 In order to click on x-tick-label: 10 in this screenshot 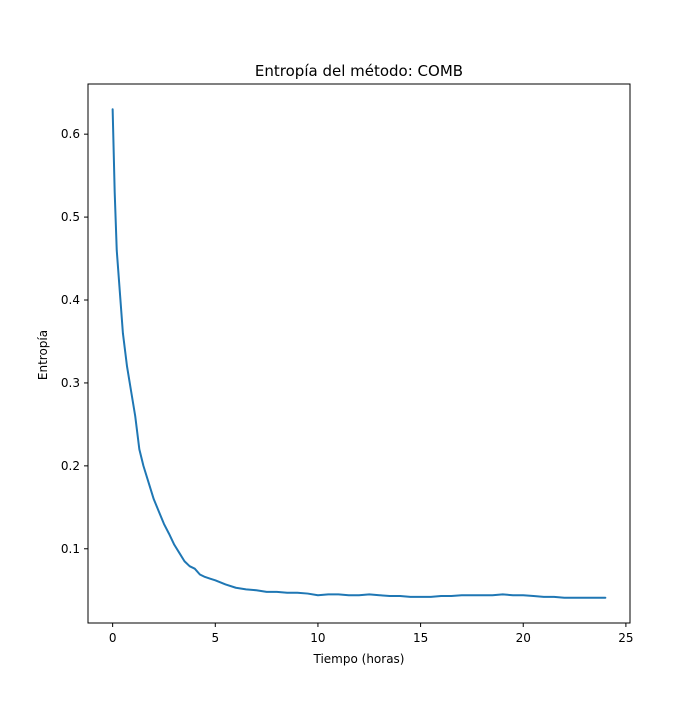, I will do `click(317, 638)`.